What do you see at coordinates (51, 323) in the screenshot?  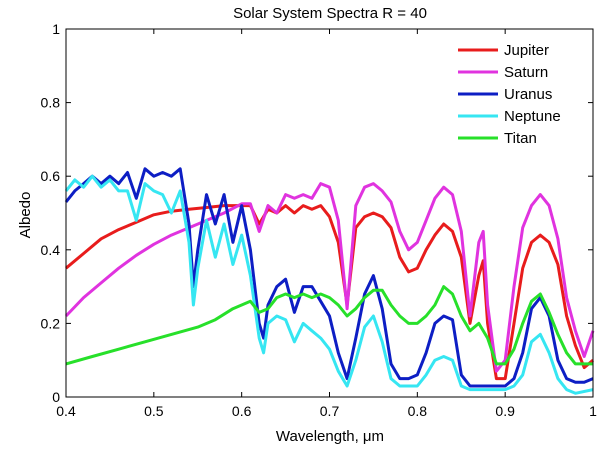 I see `y-tick-label: 0.2` at bounding box center [51, 323].